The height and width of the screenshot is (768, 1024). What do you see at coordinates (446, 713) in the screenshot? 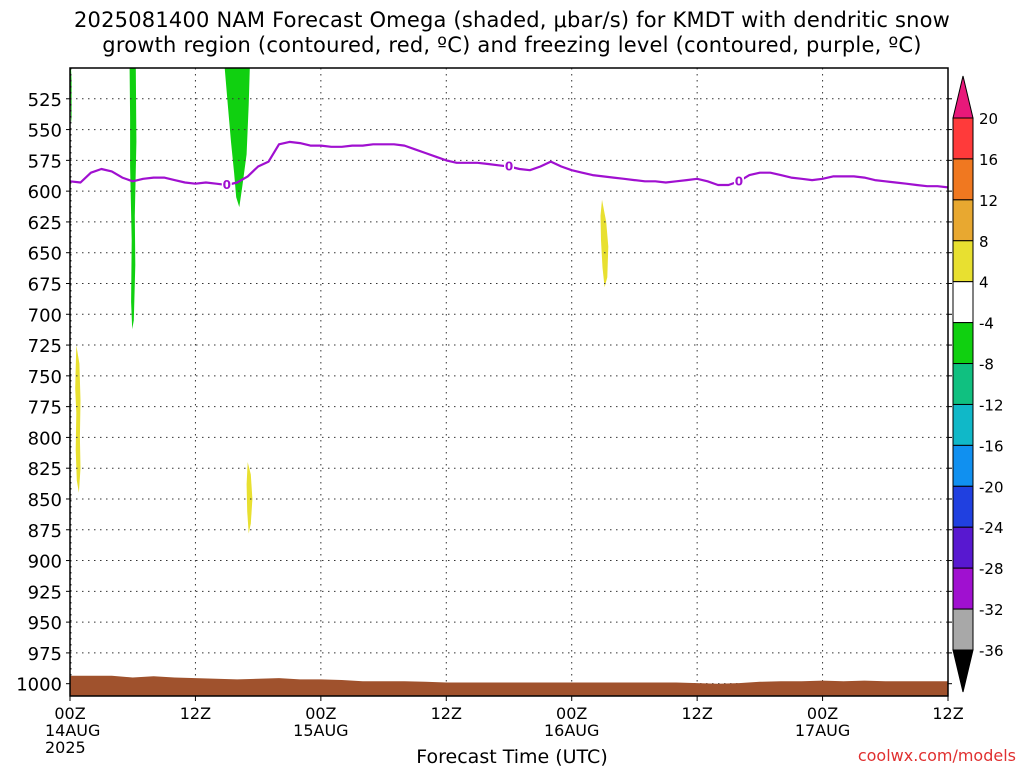
I see `x-tick-label-3-0: 12Z` at bounding box center [446, 713].